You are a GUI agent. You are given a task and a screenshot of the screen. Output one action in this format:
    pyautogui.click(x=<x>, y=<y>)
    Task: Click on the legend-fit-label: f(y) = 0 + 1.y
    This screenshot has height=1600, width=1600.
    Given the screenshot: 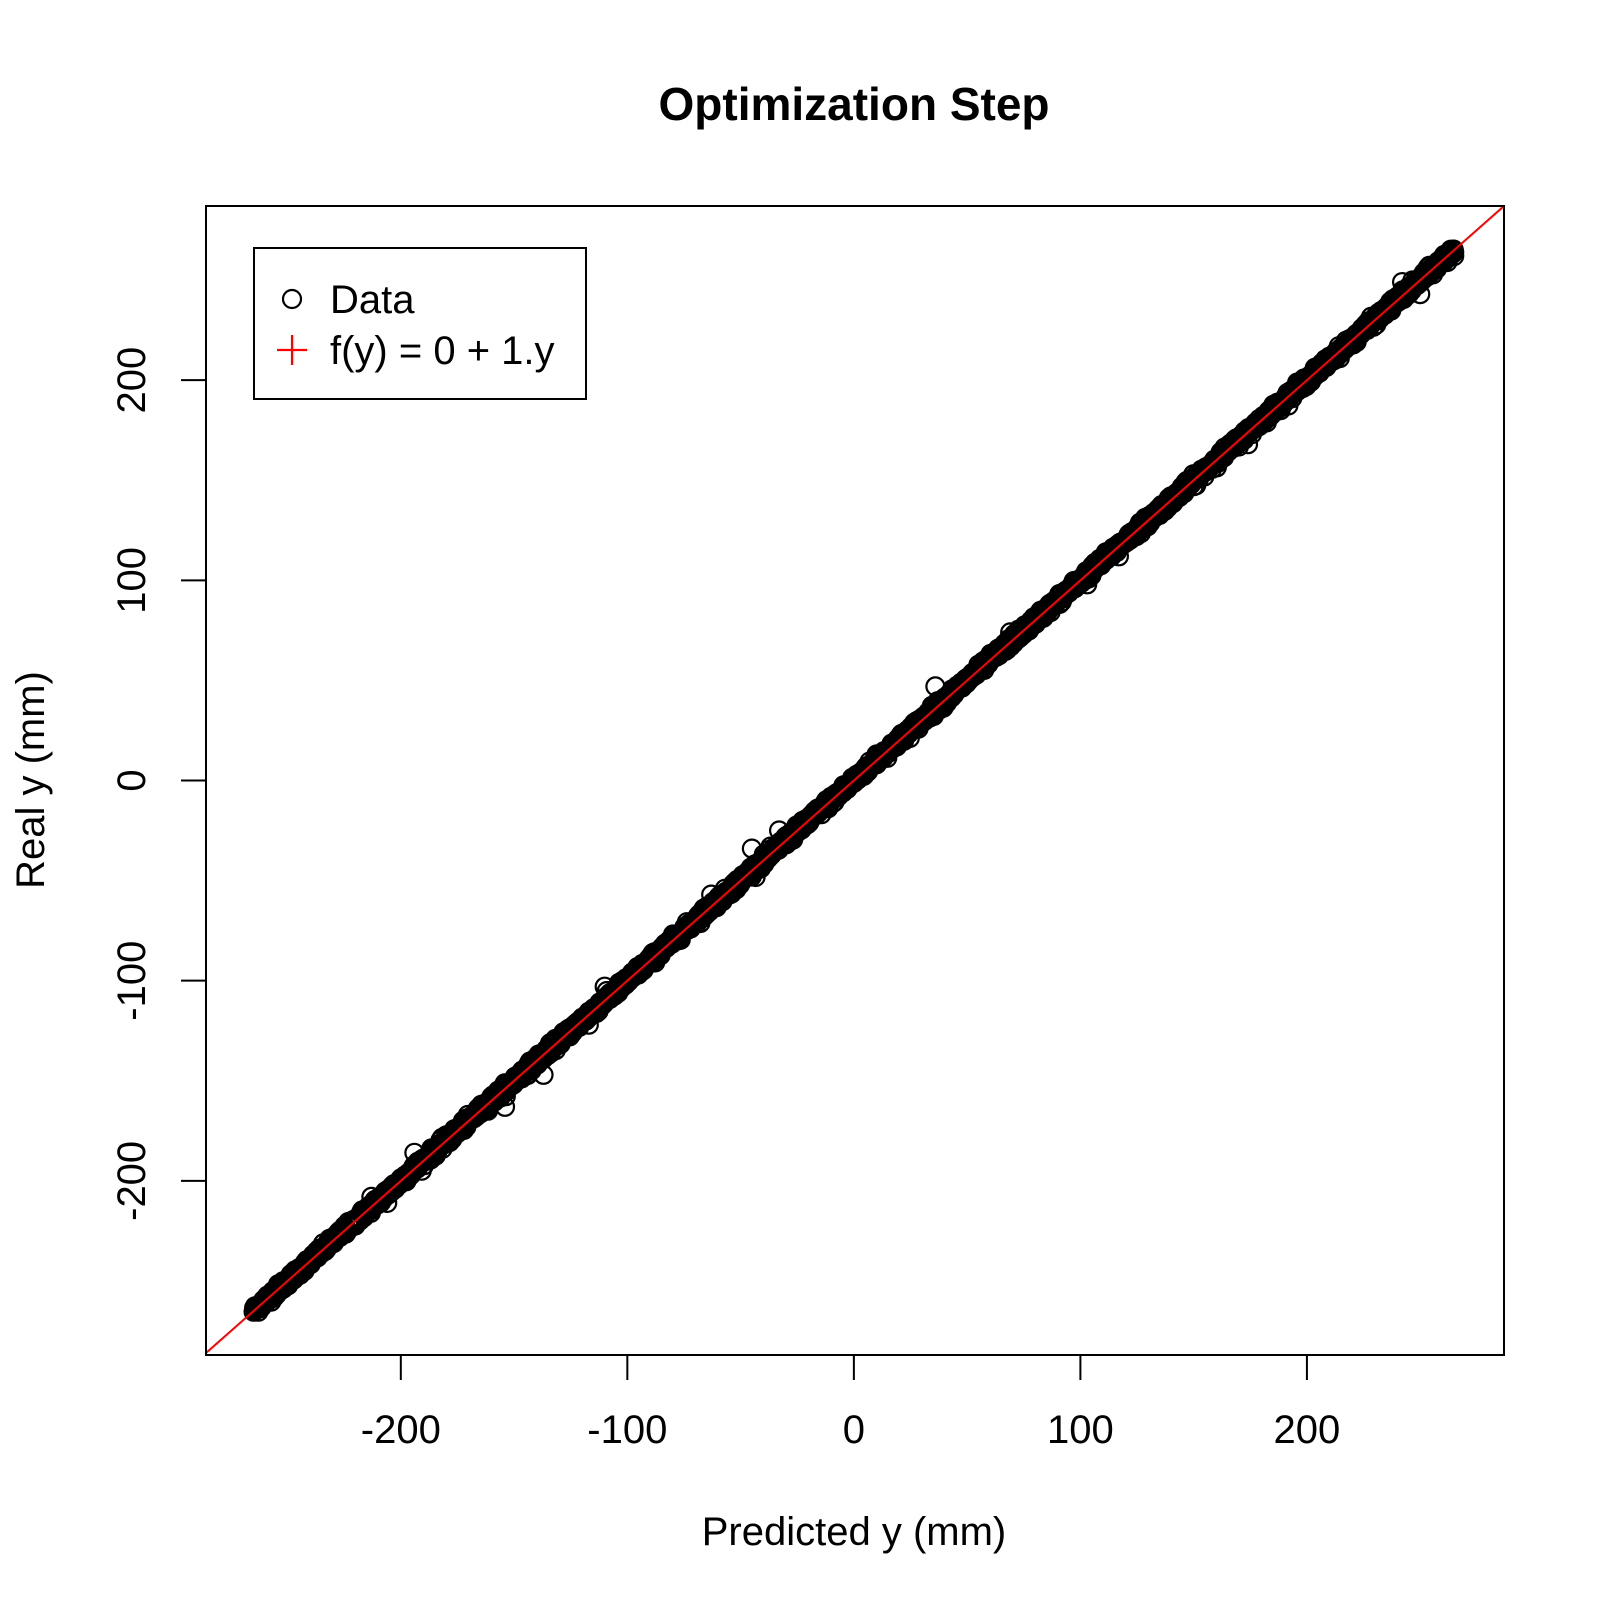 What is the action you would take?
    pyautogui.click(x=442, y=351)
    